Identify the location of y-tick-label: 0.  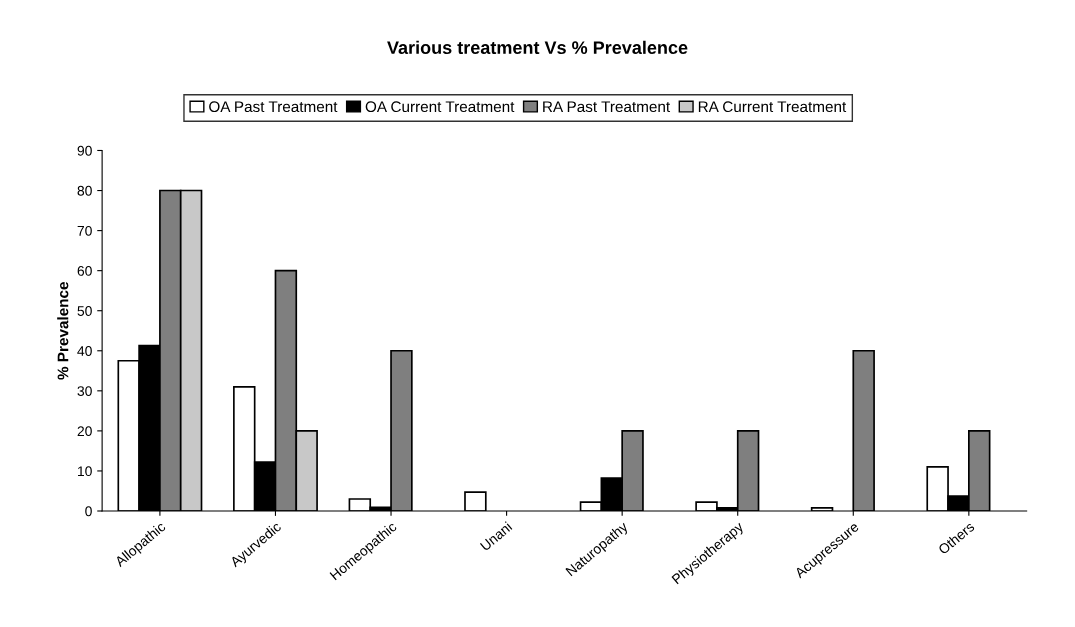
(88, 511).